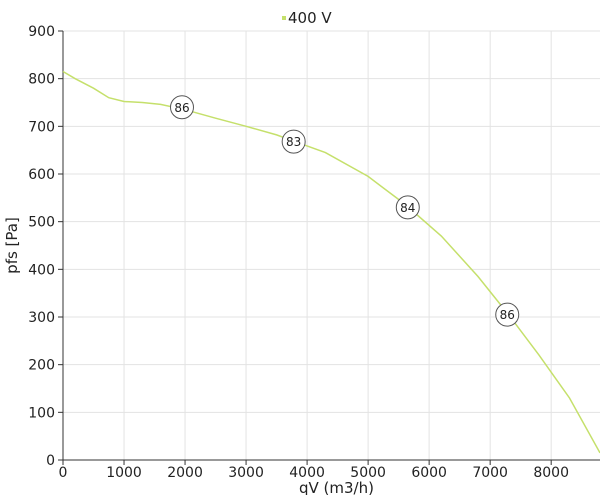 This screenshot has width=600, height=495. What do you see at coordinates (124, 473) in the screenshot?
I see `x-tick-label: 1000` at bounding box center [124, 473].